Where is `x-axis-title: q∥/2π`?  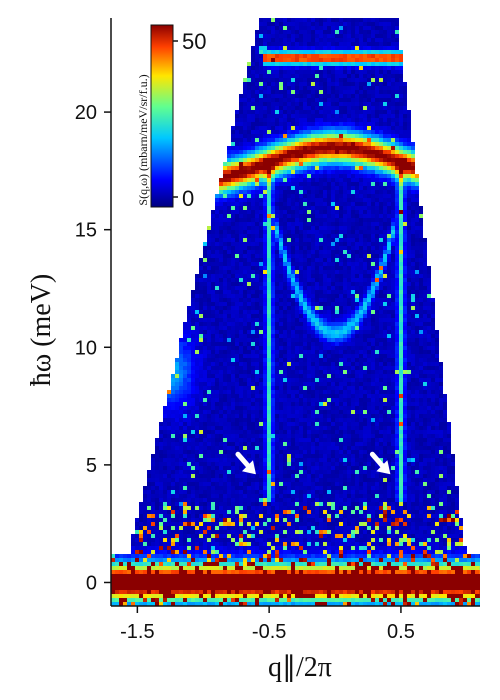
x-axis-title: q∥/2π is located at coordinates (300, 667).